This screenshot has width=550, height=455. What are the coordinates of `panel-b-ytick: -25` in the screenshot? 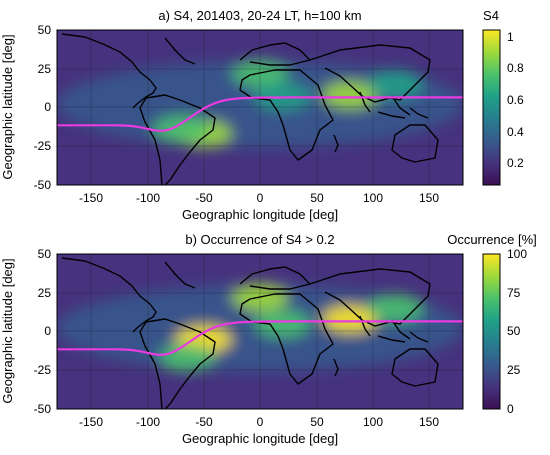 It's located at (43, 370).